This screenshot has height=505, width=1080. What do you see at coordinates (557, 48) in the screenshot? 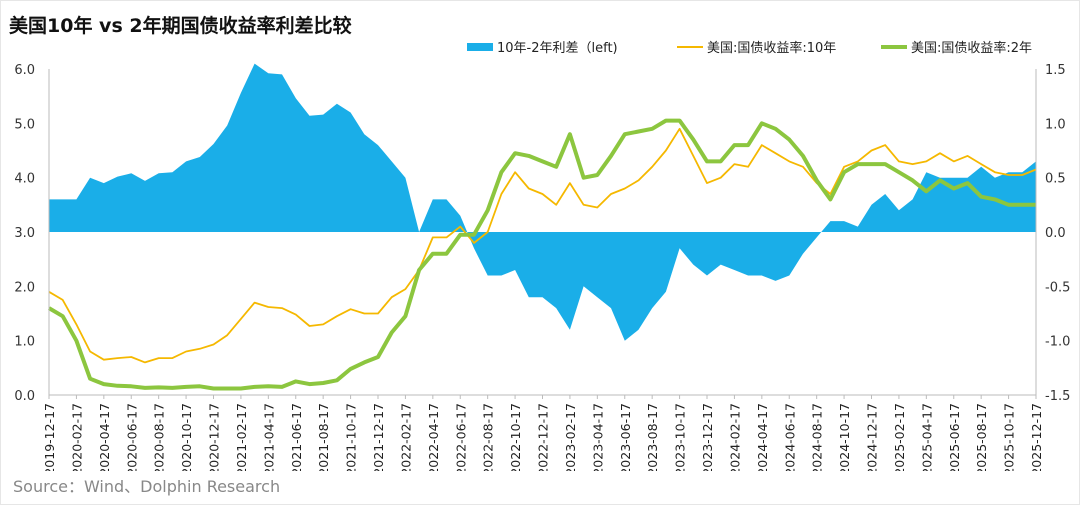
I see `legend-label: 10年-2年利差（left)` at bounding box center [557, 48].